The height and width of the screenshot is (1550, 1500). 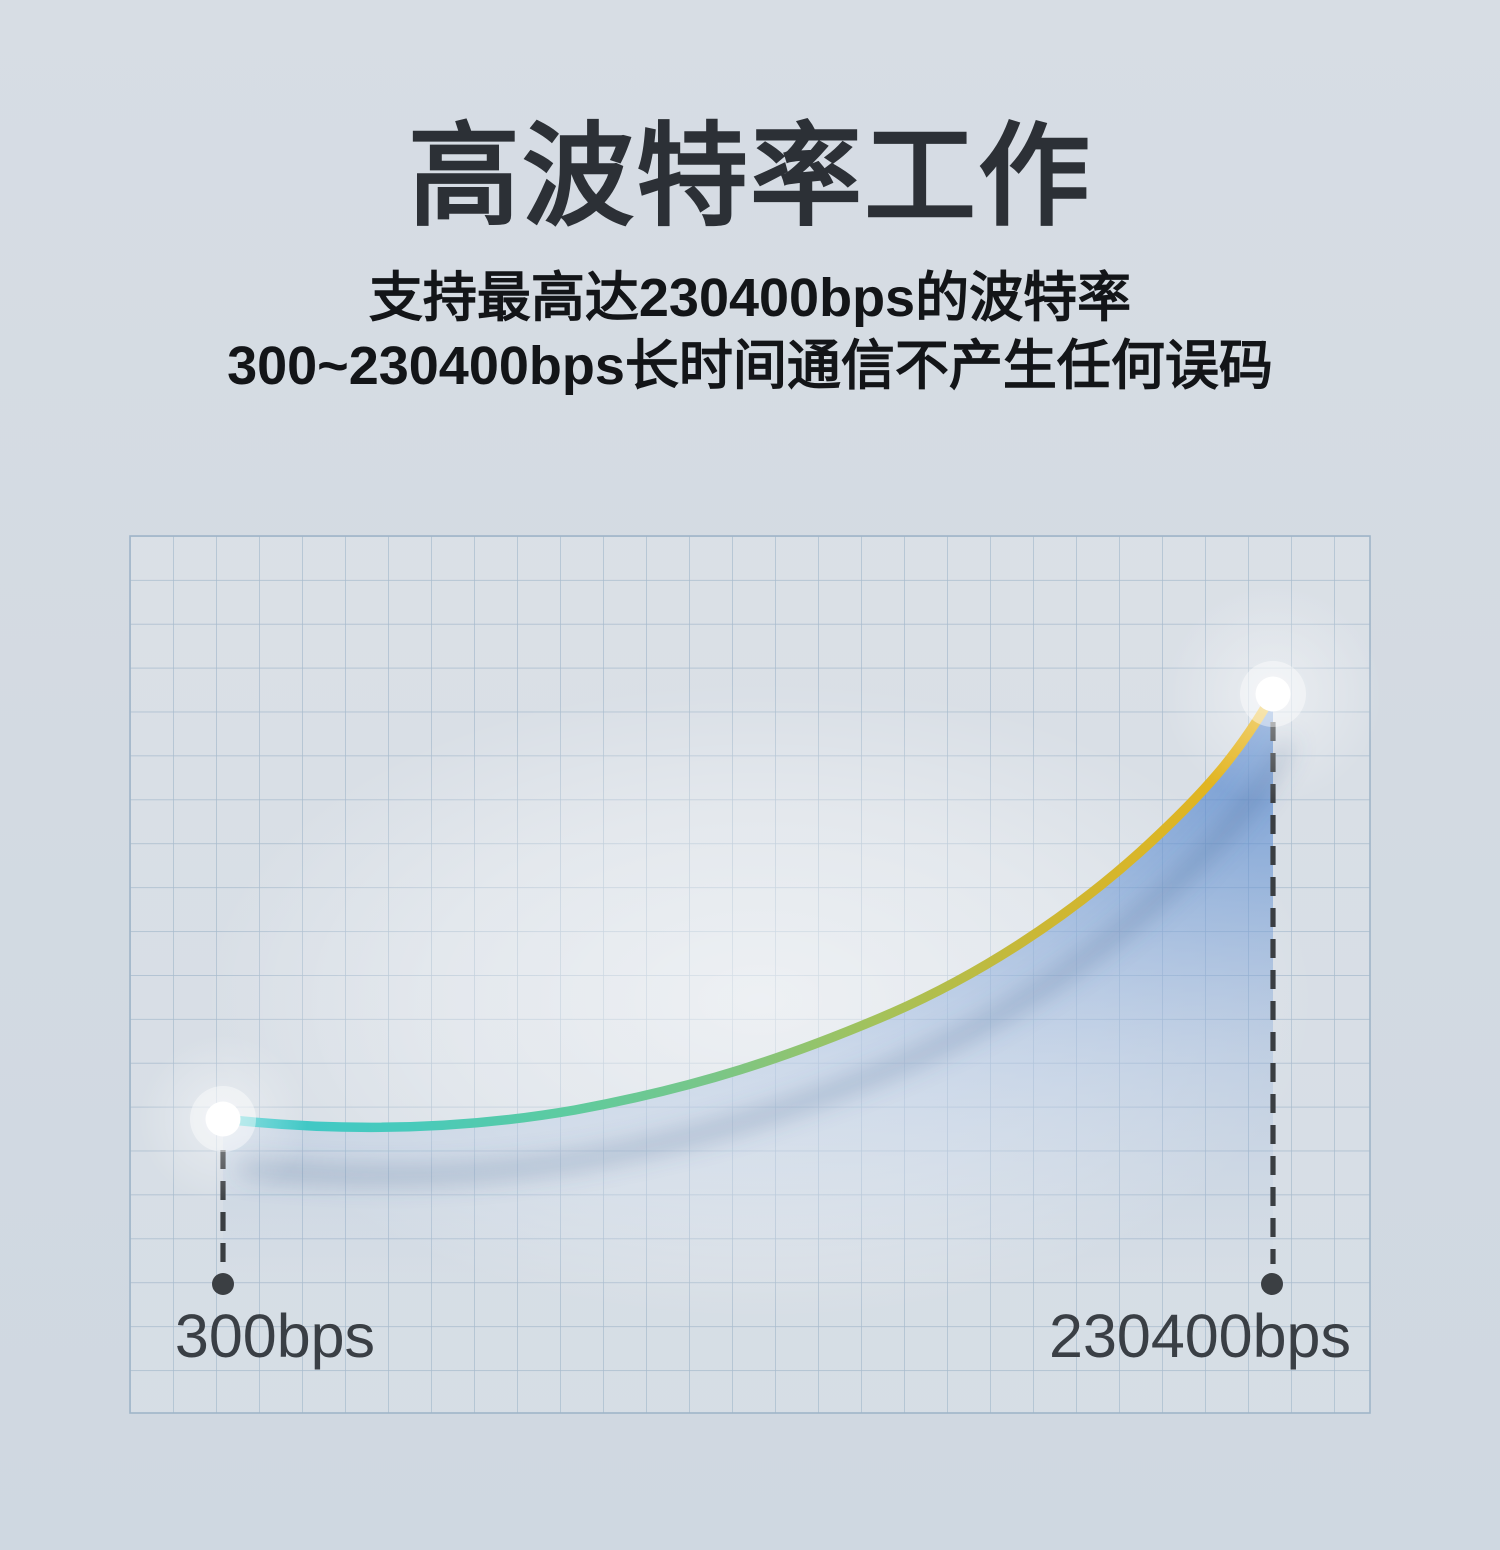 I want to click on end-point-marker, so click(x=1273, y=694).